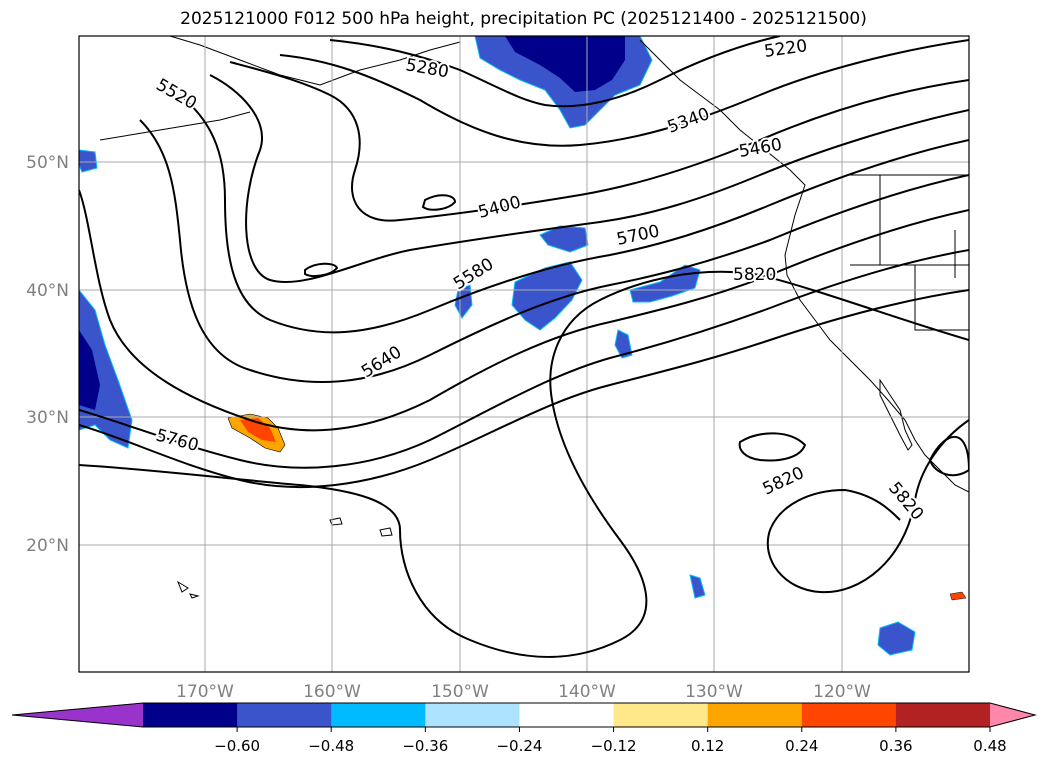  Describe the element at coordinates (523, 692) in the screenshot. I see `lon-labels: 170°W 160°W 150°W 140°W 130°W 120°W` at that location.